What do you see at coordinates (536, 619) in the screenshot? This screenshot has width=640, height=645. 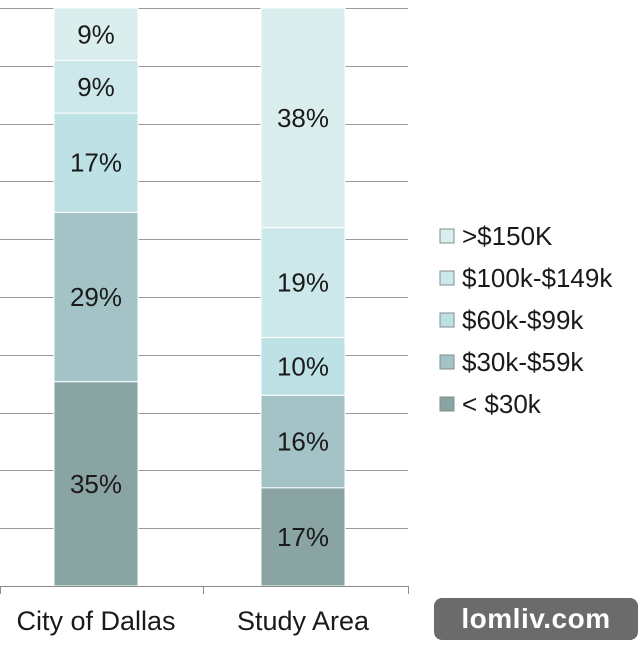 I see `watermark-logo: lomliv.com` at bounding box center [536, 619].